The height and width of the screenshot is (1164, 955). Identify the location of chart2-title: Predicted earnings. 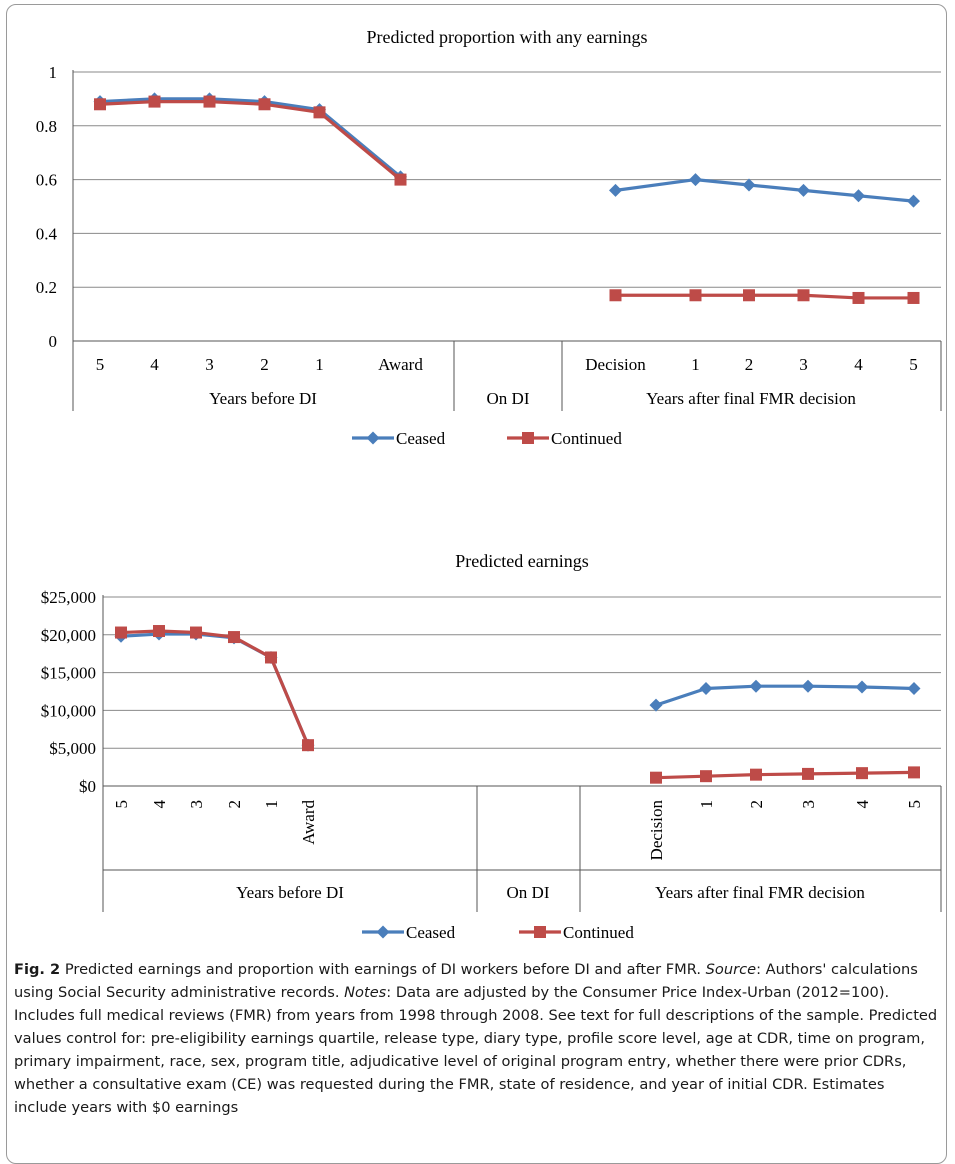
(521, 561).